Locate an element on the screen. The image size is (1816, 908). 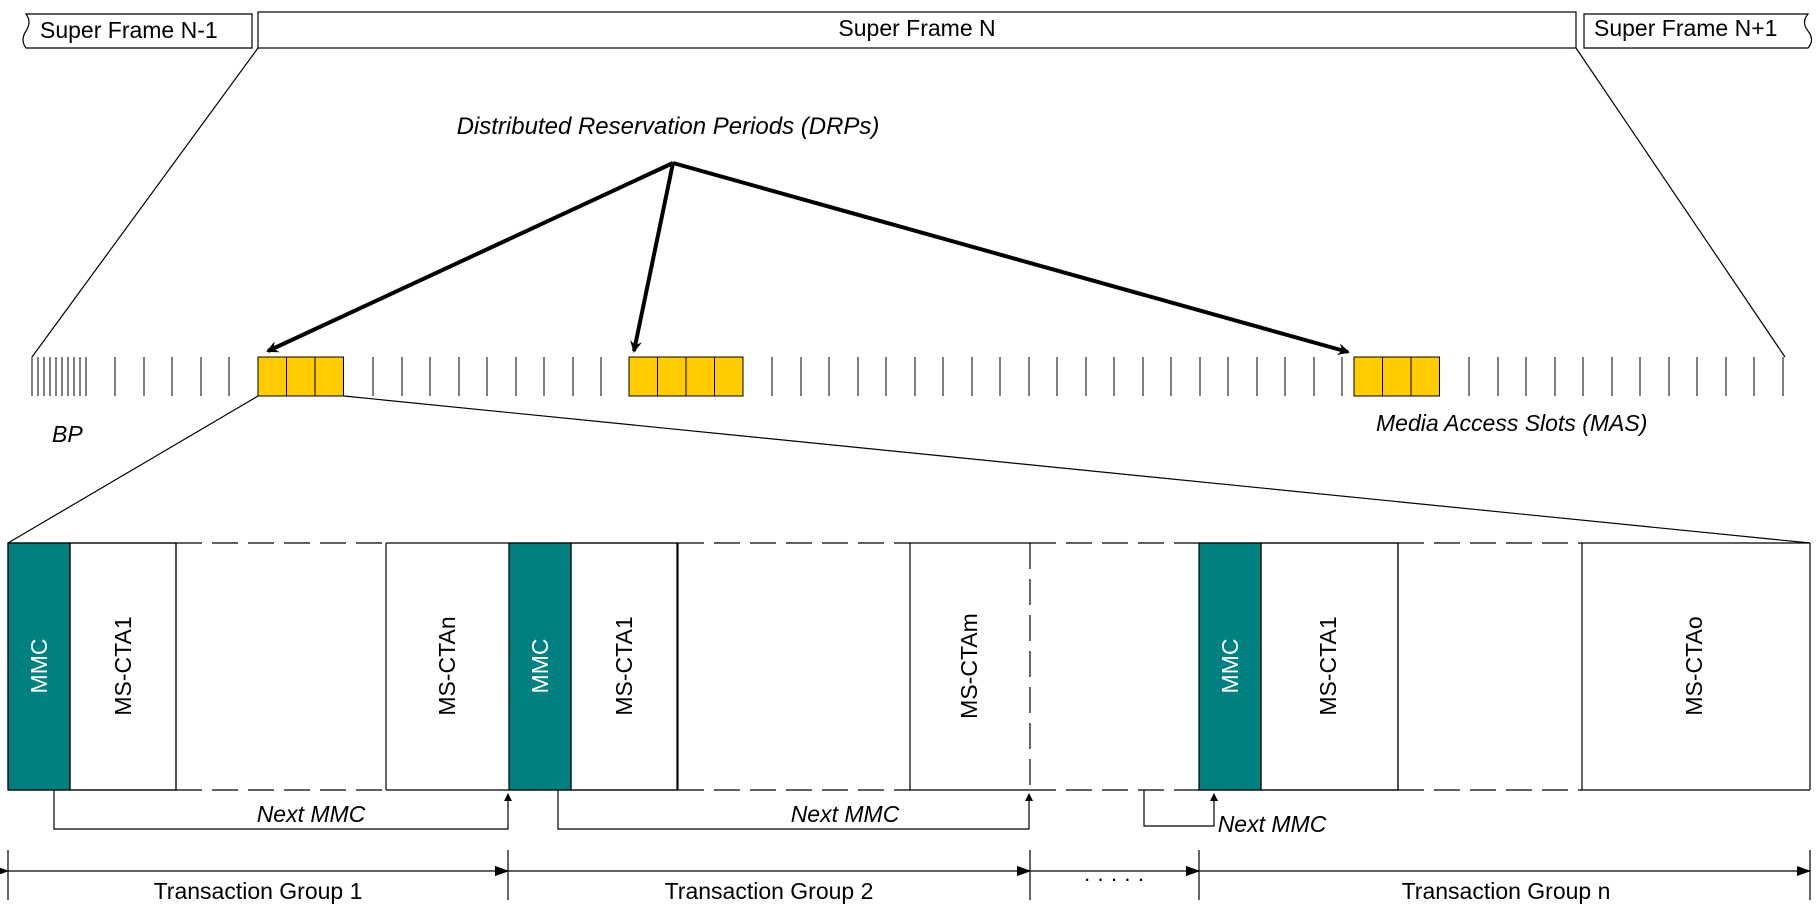
superframe-current-label: Super Frame N is located at coordinates (916, 28).